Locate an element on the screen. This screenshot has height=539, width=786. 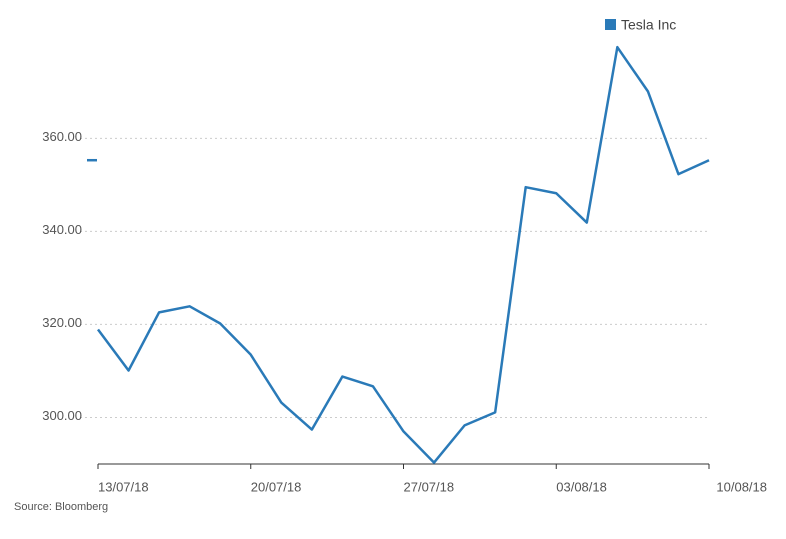
x-tick-label: 03/08/18 is located at coordinates (581, 486).